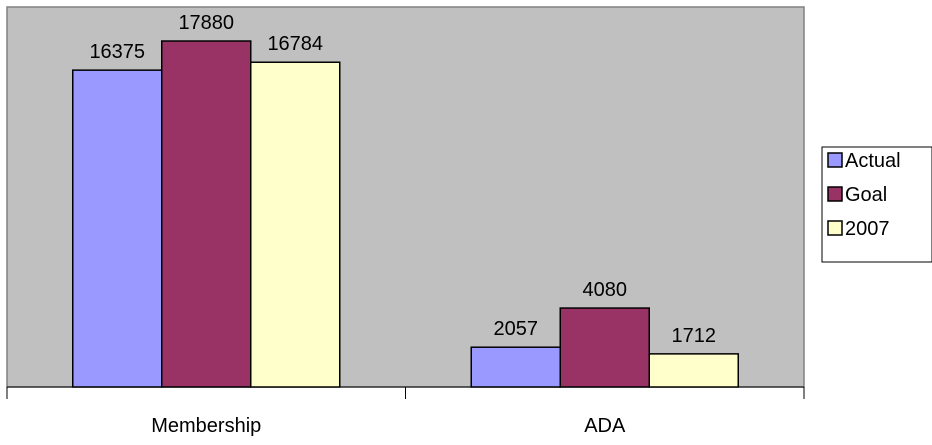 The image size is (932, 445). What do you see at coordinates (295, 44) in the screenshot?
I see `data-label: 16784` at bounding box center [295, 44].